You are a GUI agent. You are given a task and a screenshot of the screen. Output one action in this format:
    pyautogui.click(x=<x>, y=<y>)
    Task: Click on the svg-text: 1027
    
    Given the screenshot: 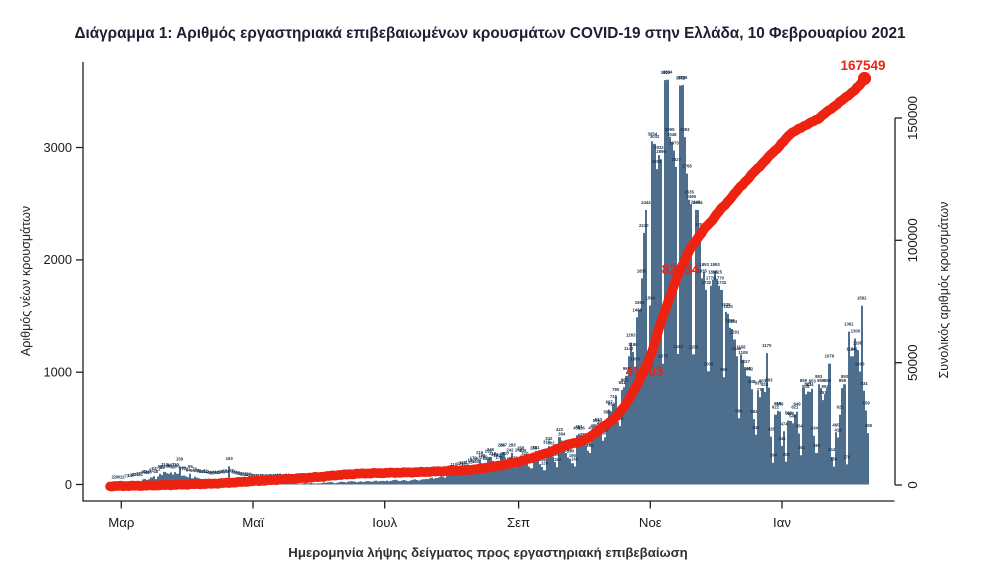 What is the action you would take?
    pyautogui.click(x=745, y=361)
    